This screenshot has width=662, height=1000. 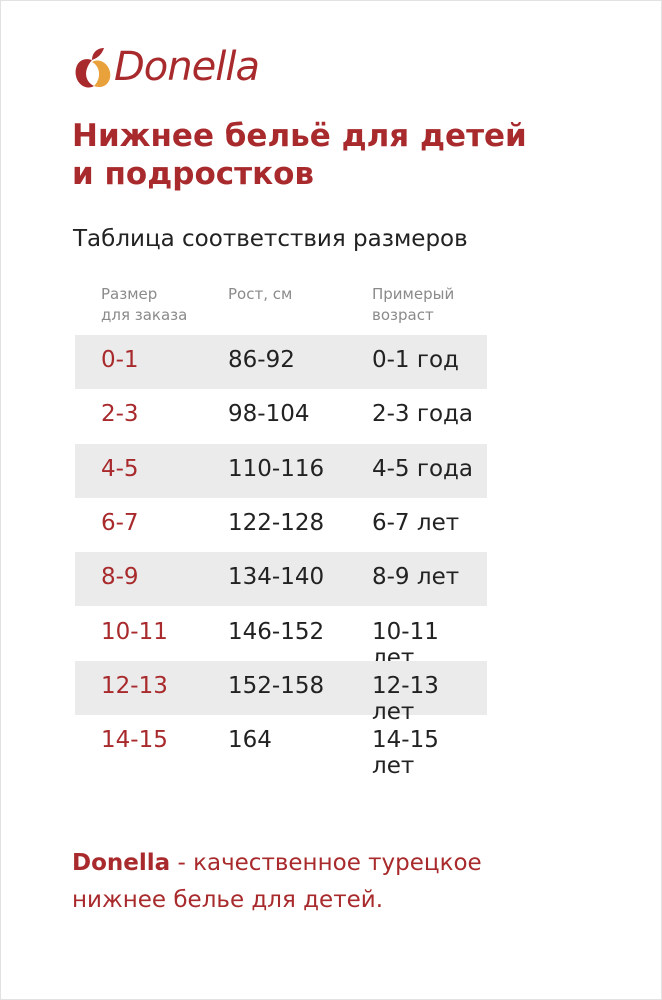 What do you see at coordinates (405, 753) in the screenshot?
I see `table-cell: 14-15 лет` at bounding box center [405, 753].